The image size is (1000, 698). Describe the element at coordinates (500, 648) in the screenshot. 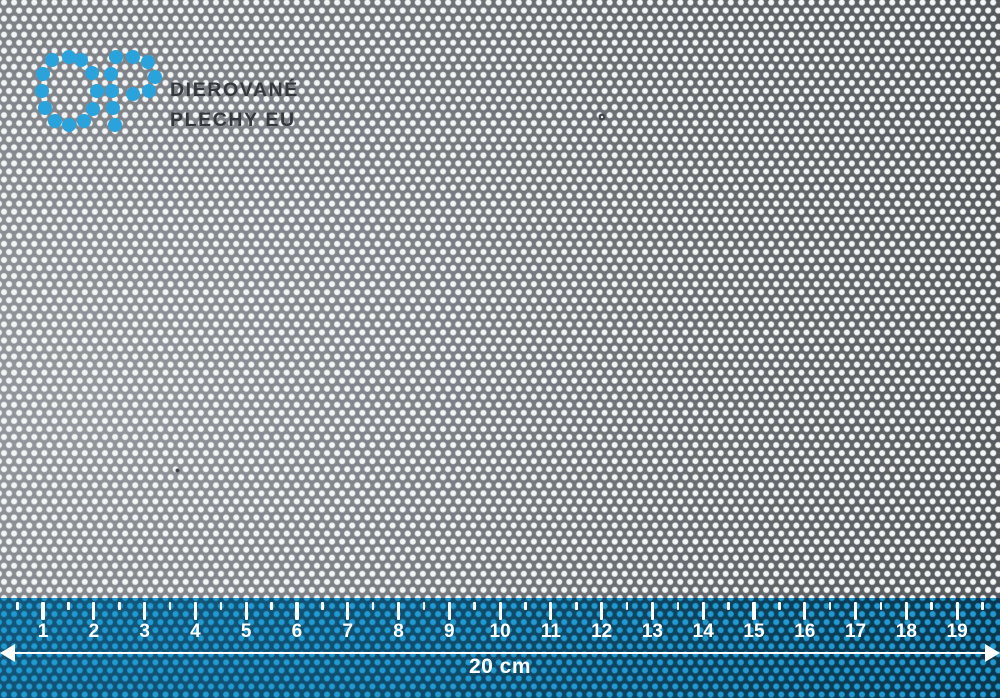

I see `ruler-band` at that location.